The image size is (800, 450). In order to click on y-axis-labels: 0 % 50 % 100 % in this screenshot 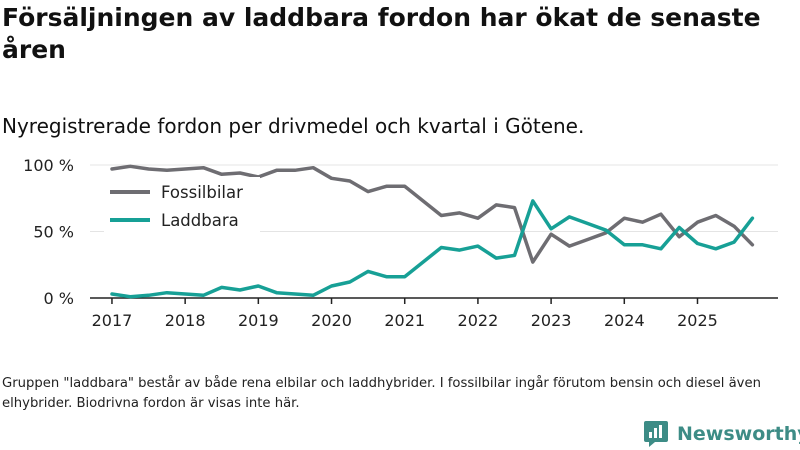, I will do `click(48, 232)`.